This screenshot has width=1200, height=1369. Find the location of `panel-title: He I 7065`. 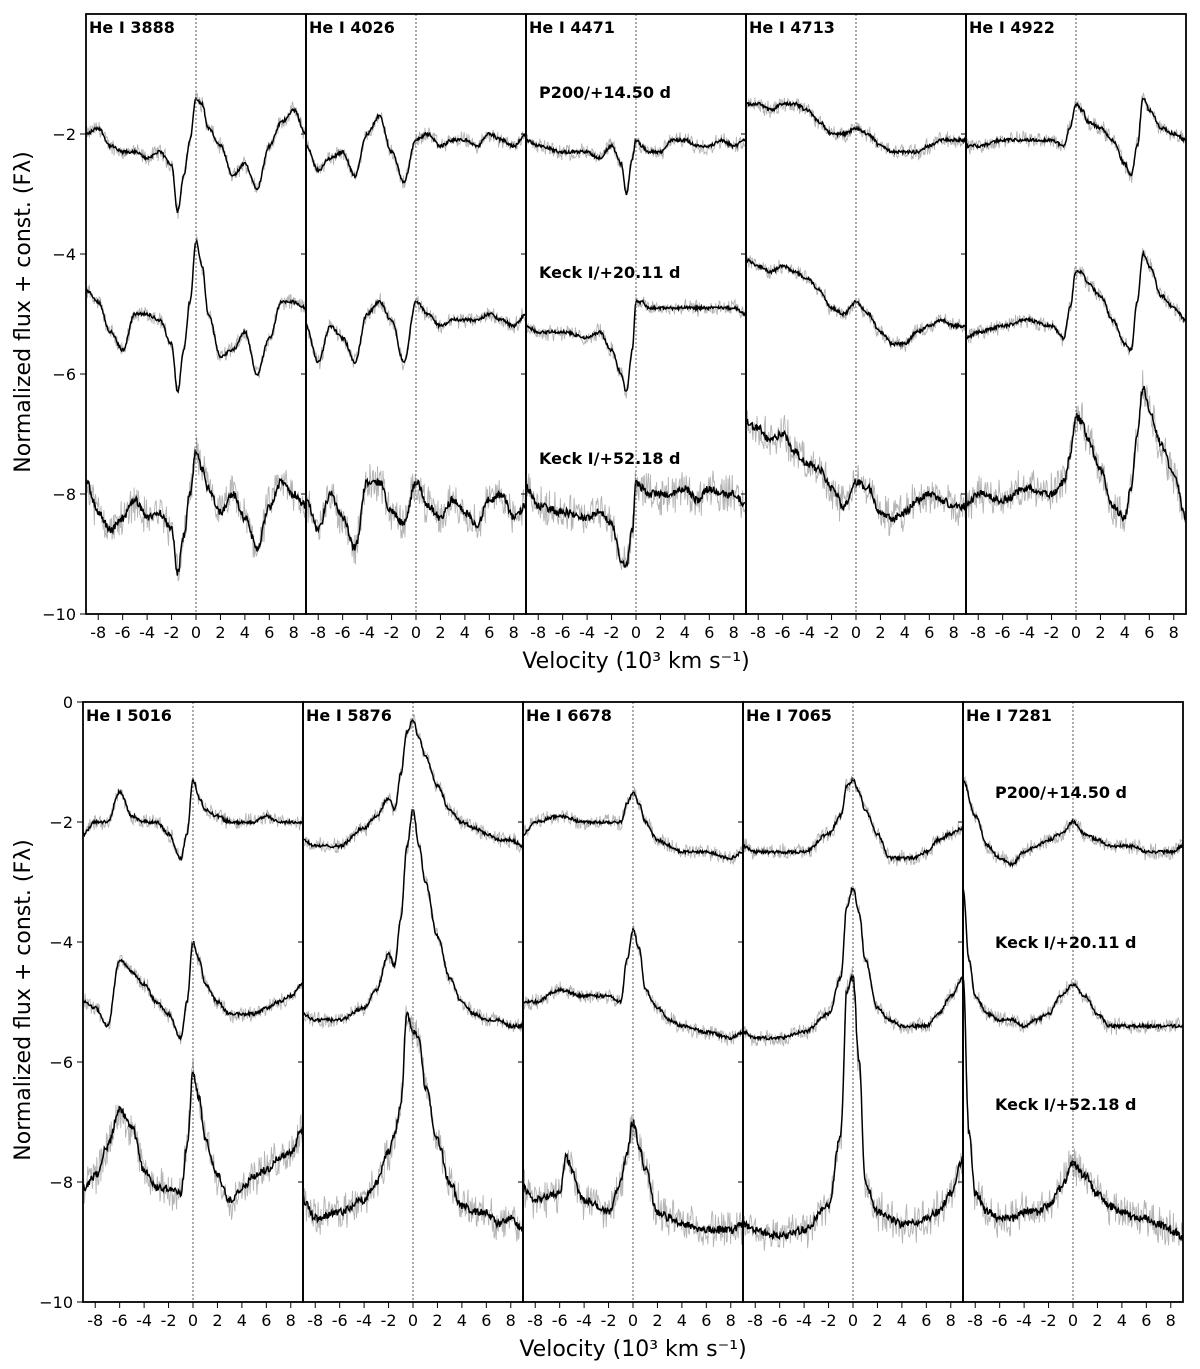

panel-title: He I 7065 is located at coordinates (789, 715).